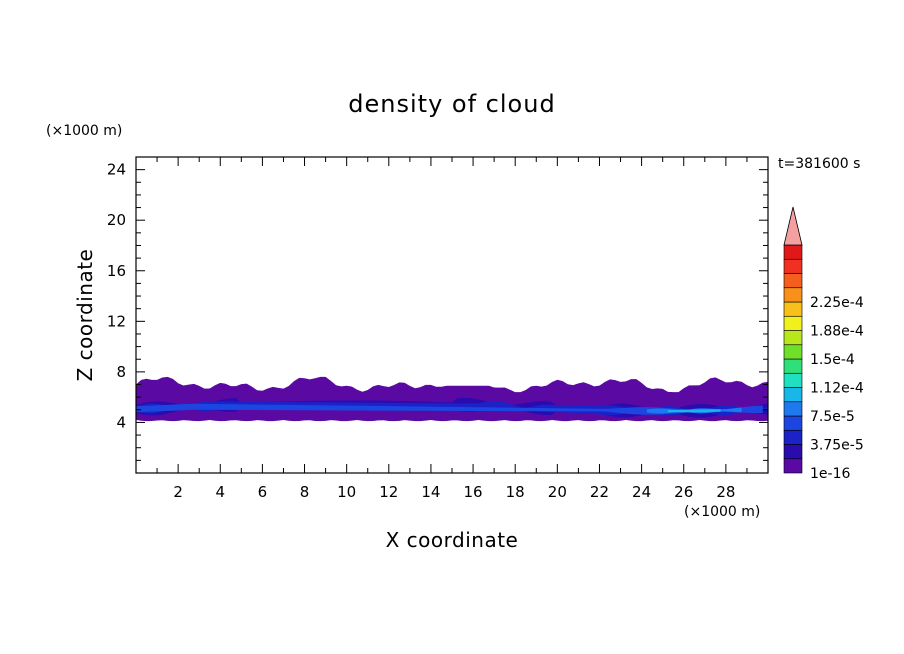 The image size is (904, 654). I want to click on colorbar-label: 7.5e-5, so click(832, 417).